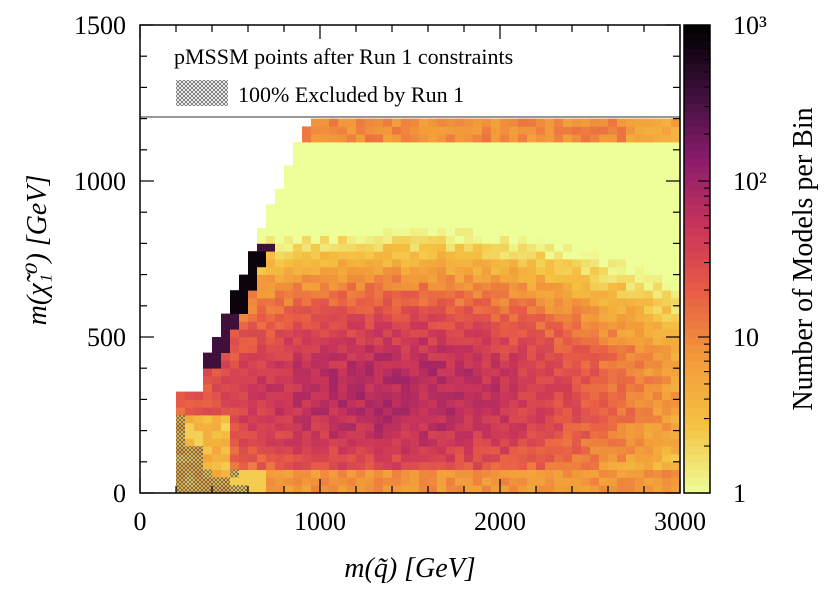  What do you see at coordinates (140, 521) in the screenshot?
I see `x-tick-label: 0` at bounding box center [140, 521].